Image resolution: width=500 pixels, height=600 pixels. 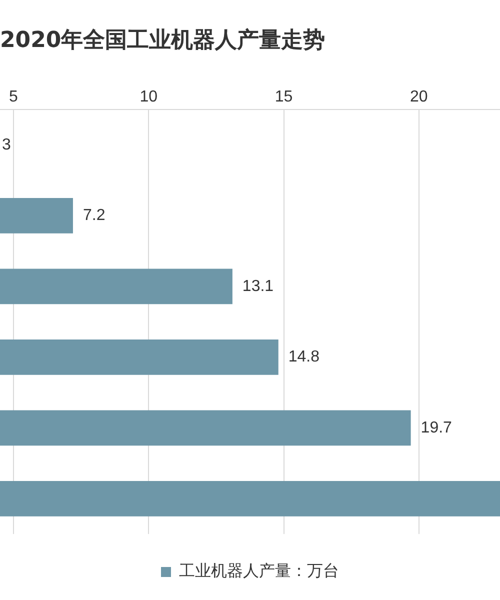 What do you see at coordinates (259, 570) in the screenshot?
I see `legend-label: 工业机器人产量：万台` at bounding box center [259, 570].